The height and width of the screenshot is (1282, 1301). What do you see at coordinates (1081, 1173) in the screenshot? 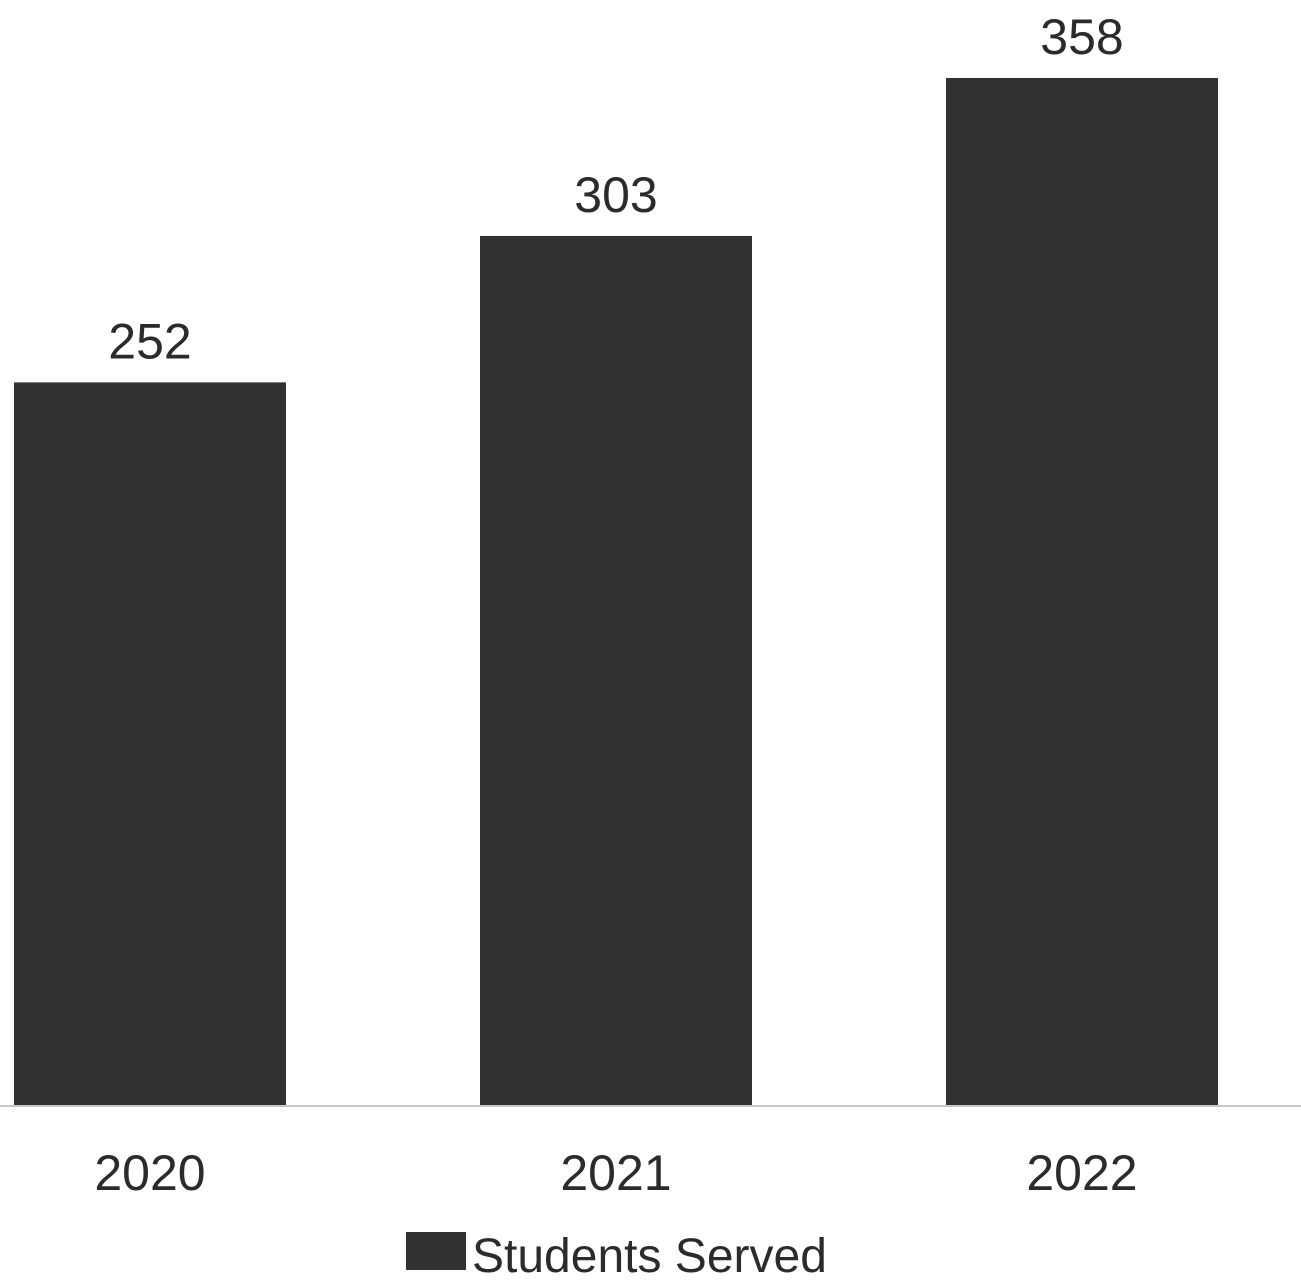
I see `x-tick-label-2022: 2022` at bounding box center [1081, 1173].